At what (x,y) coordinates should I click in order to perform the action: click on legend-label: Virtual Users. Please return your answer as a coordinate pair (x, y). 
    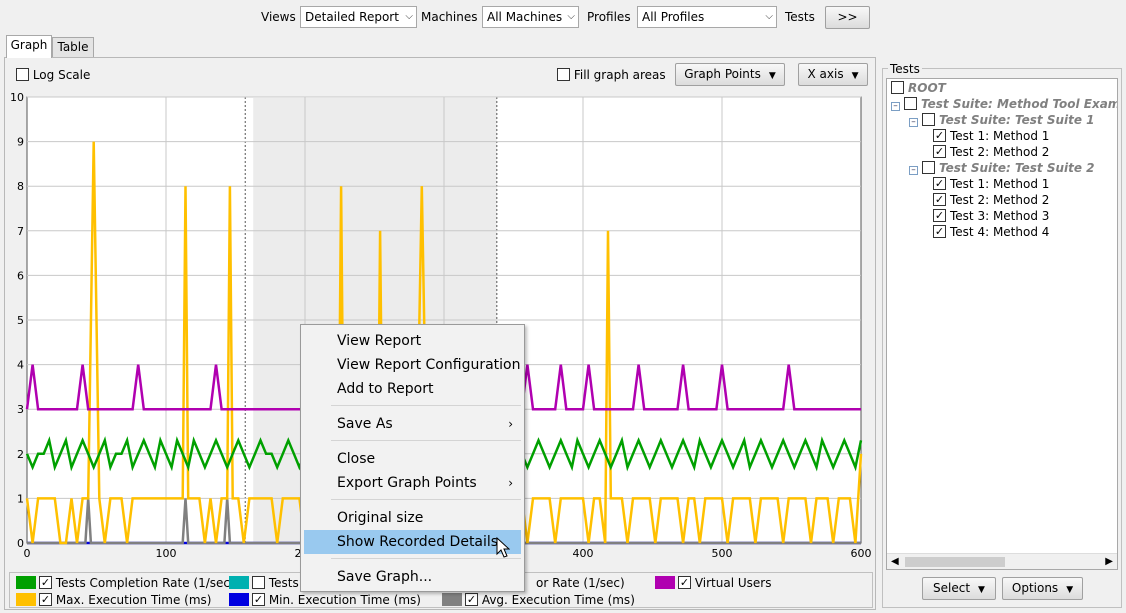
    Looking at the image, I should click on (733, 583).